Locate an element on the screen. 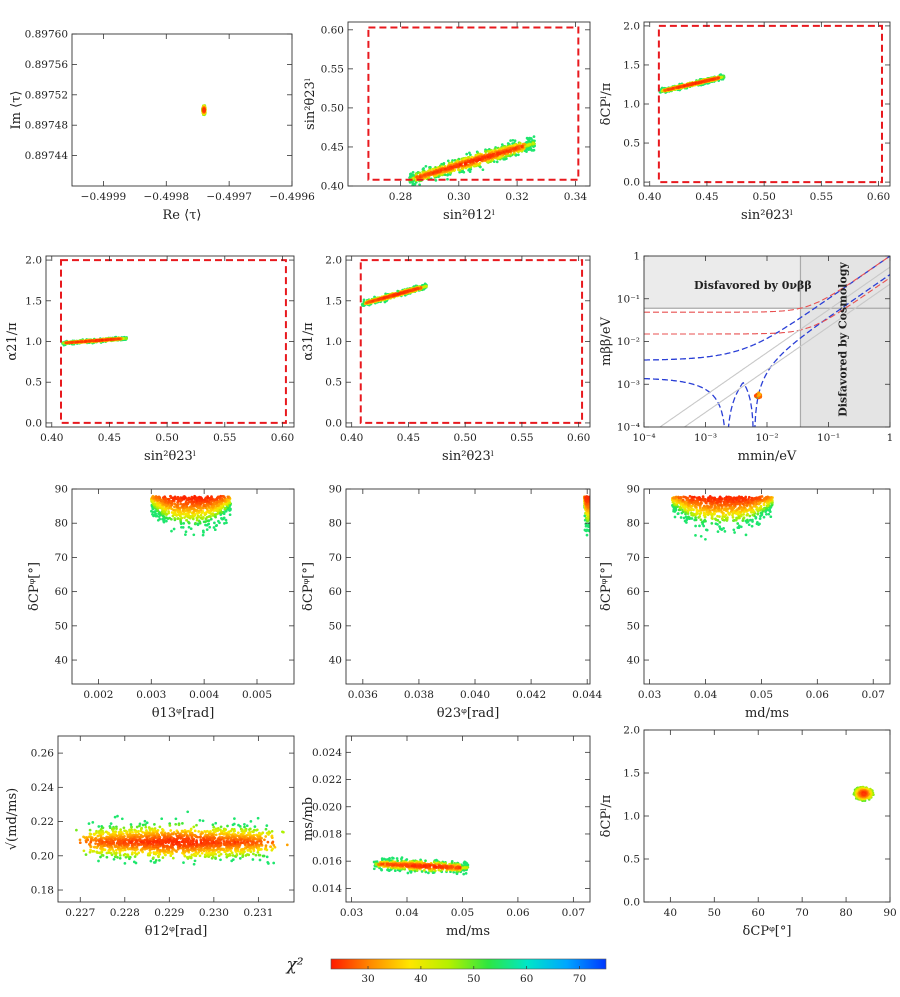  y-tick-label: 80 is located at coordinates (633, 524).